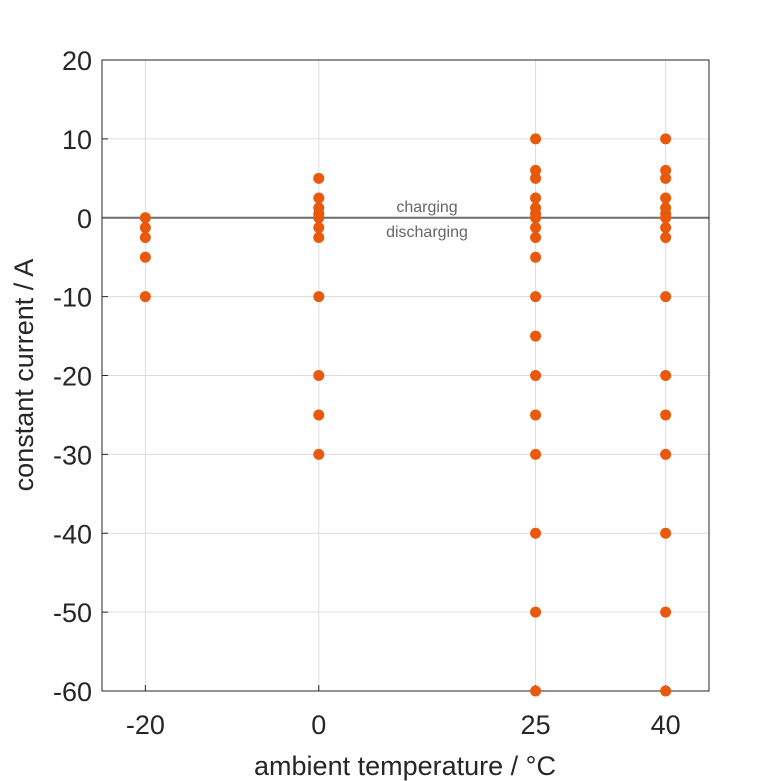  Describe the element at coordinates (426, 207) in the screenshot. I see `annotation-charging: charging` at that location.